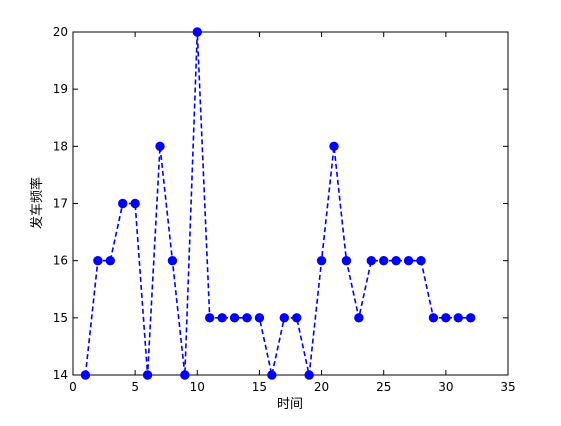  I want to click on y-tick-label: 14, so click(60, 375).